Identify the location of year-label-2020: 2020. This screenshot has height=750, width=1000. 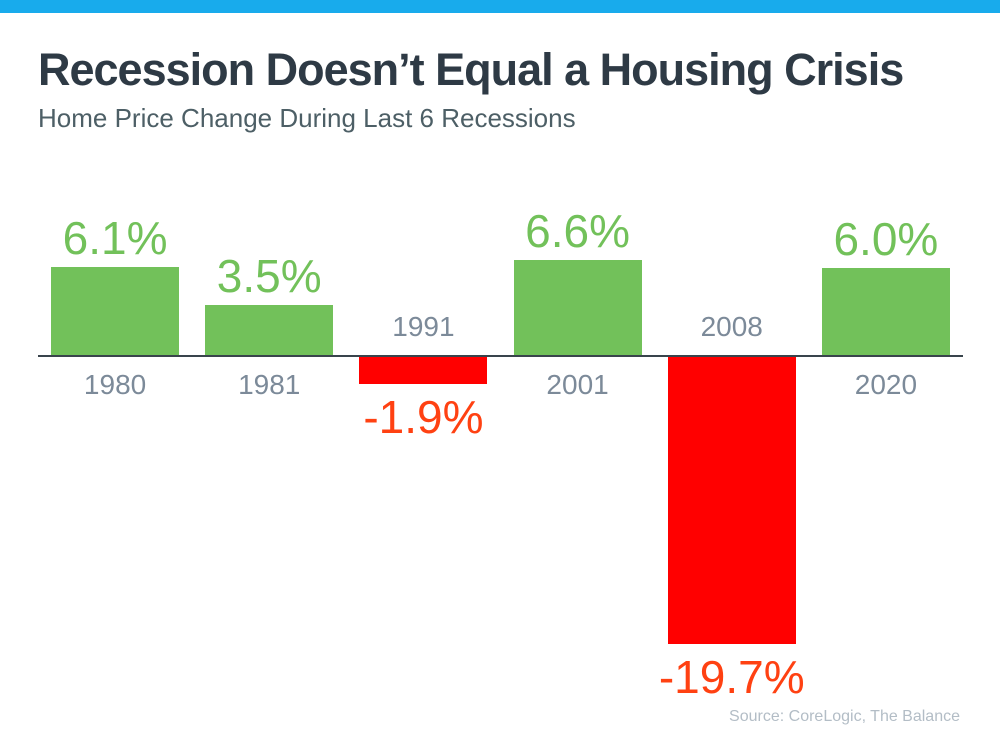
(886, 384).